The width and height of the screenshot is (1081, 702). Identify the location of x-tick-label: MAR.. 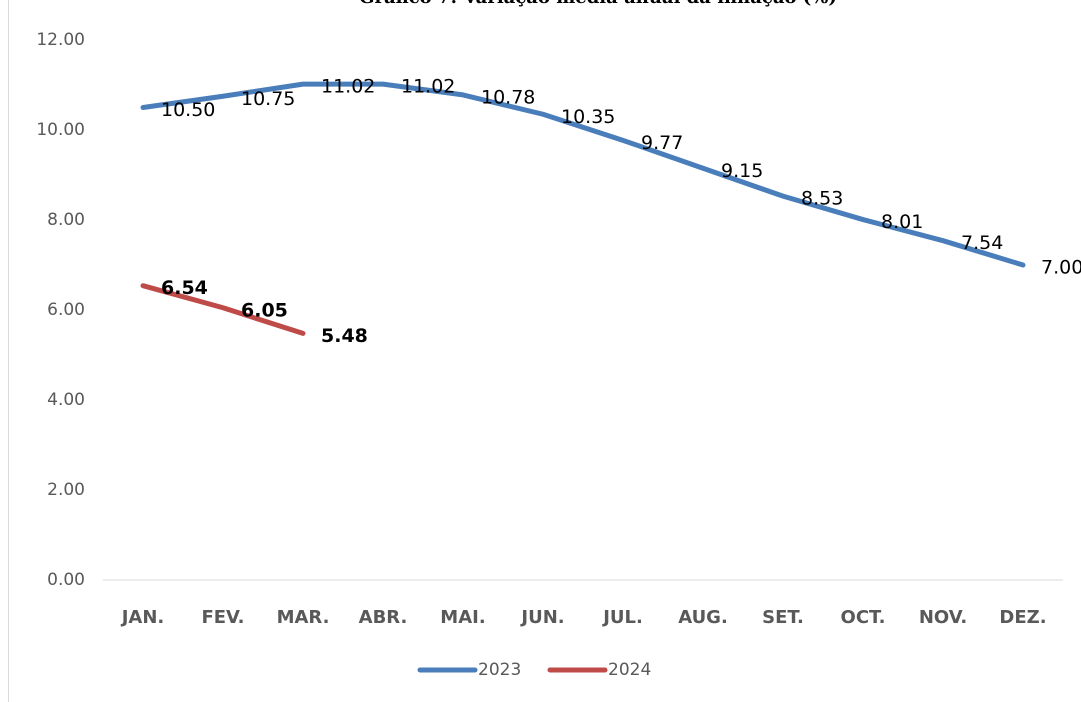
(303, 617).